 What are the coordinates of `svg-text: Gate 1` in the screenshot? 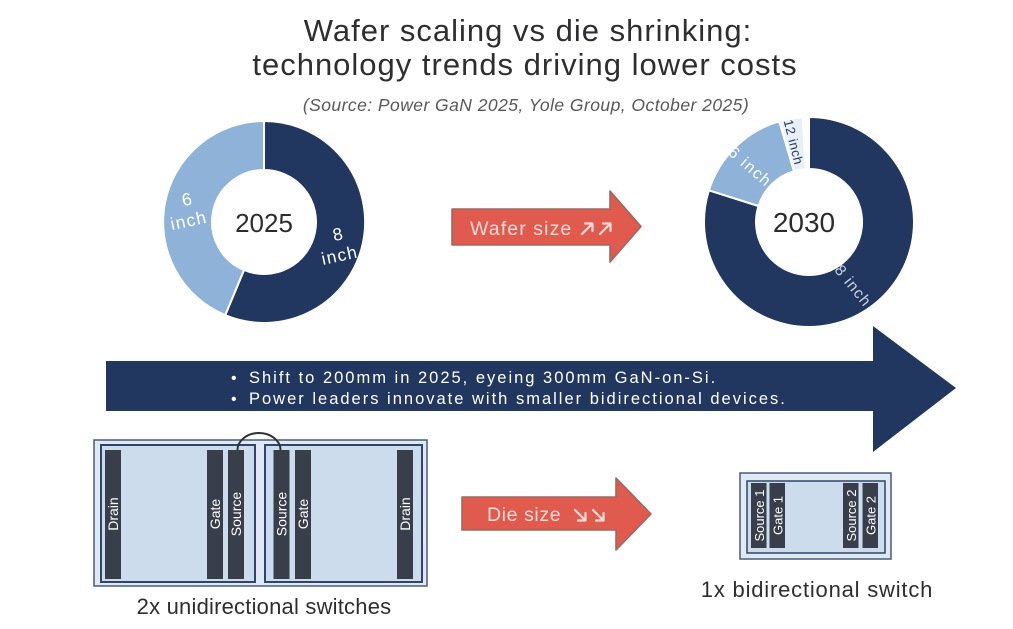 It's located at (778, 515).